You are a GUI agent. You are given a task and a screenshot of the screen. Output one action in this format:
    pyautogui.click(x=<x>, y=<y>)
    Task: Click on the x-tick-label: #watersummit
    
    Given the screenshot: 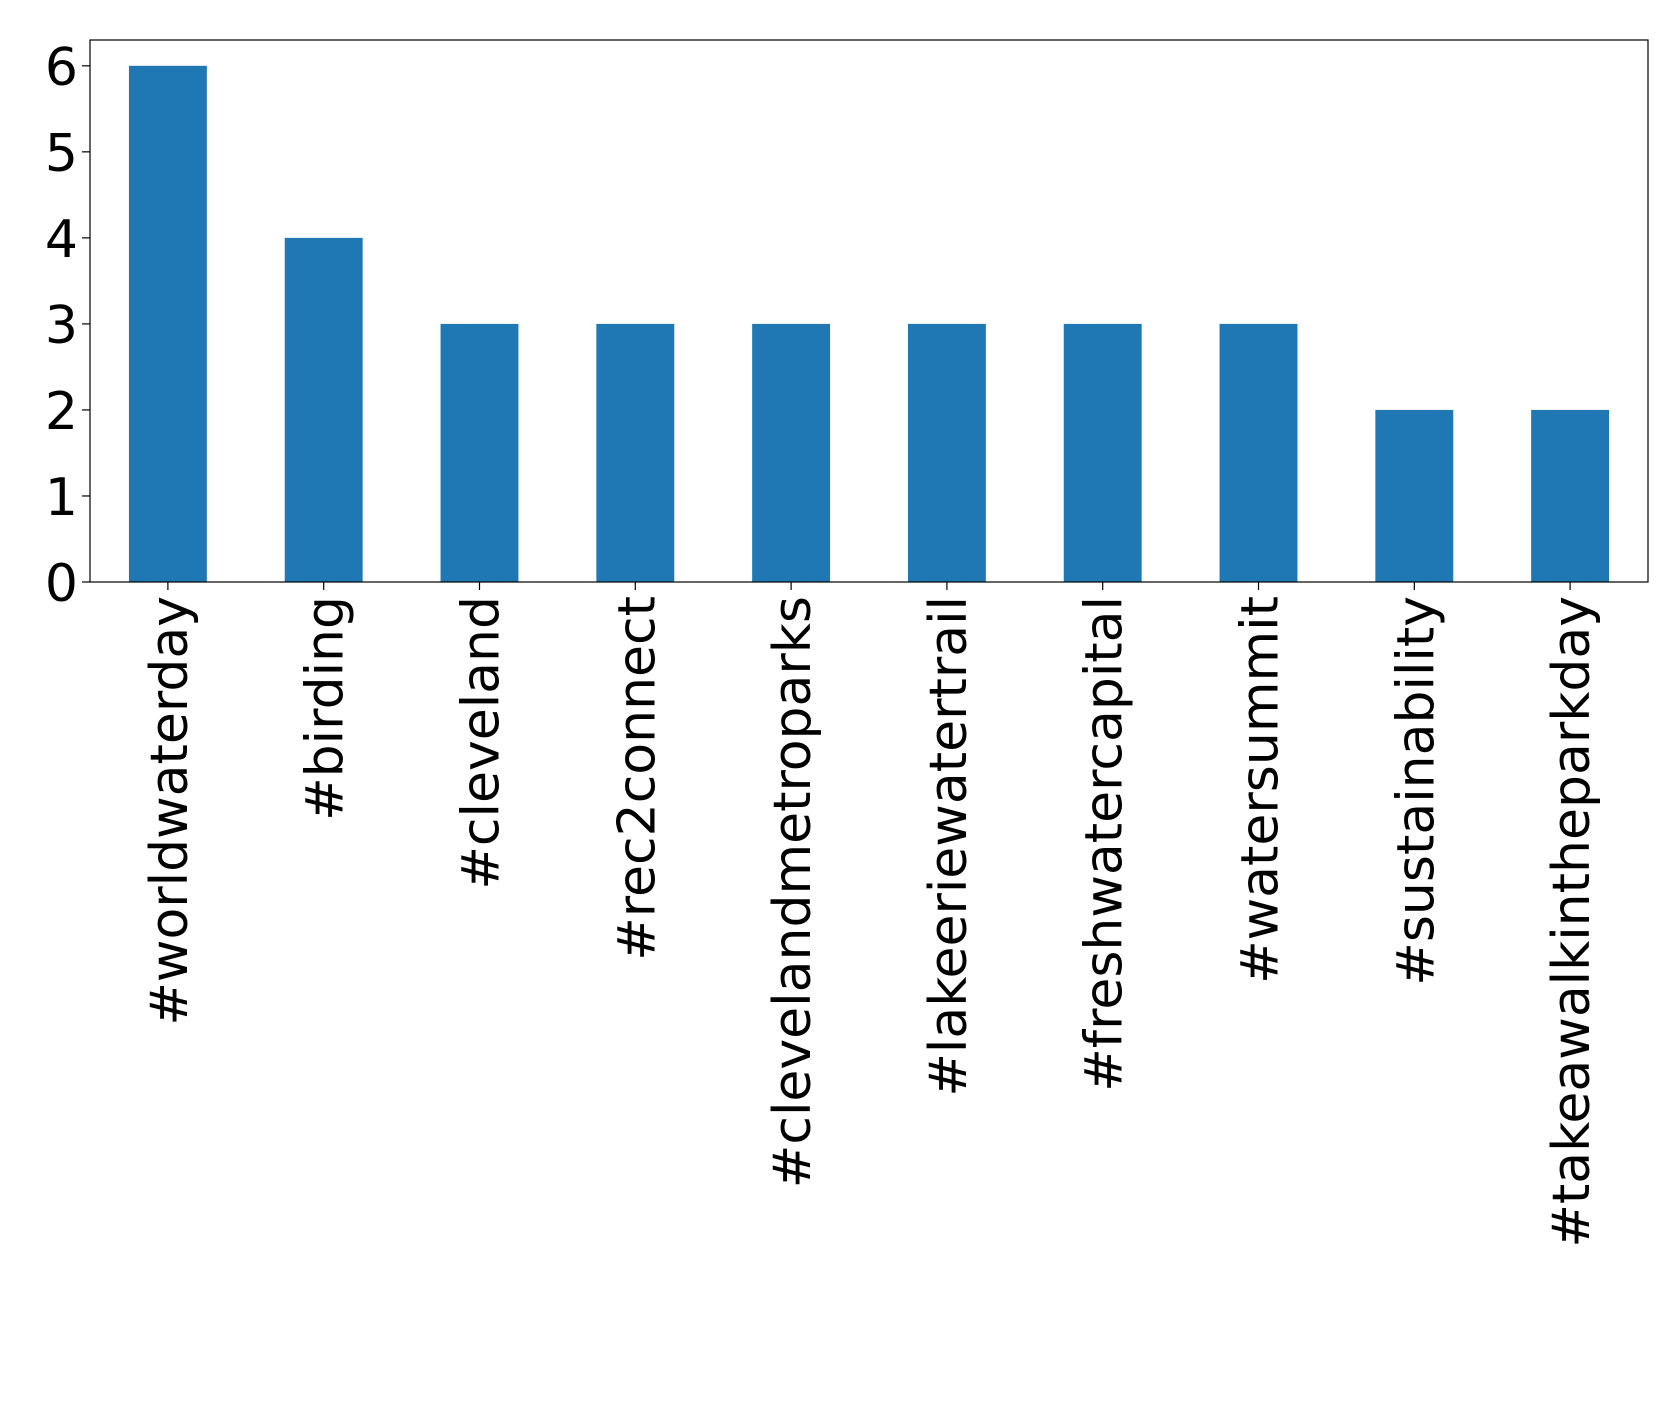 What is the action you would take?
    pyautogui.click(x=1261, y=790)
    